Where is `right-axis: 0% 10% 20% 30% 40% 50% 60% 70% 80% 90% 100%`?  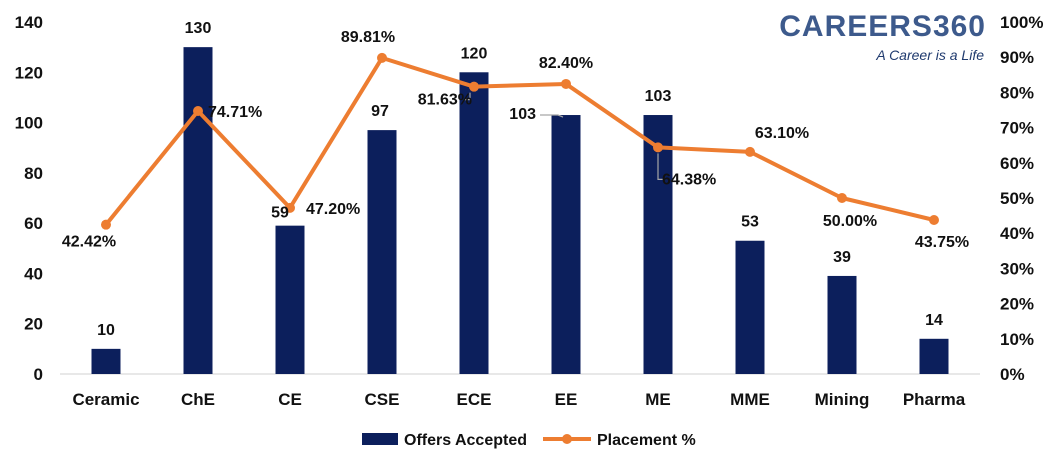 right-axis: 0% 10% 20% 30% 40% 50% 60% 70% 80% 90% 100% is located at coordinates (1021, 198).